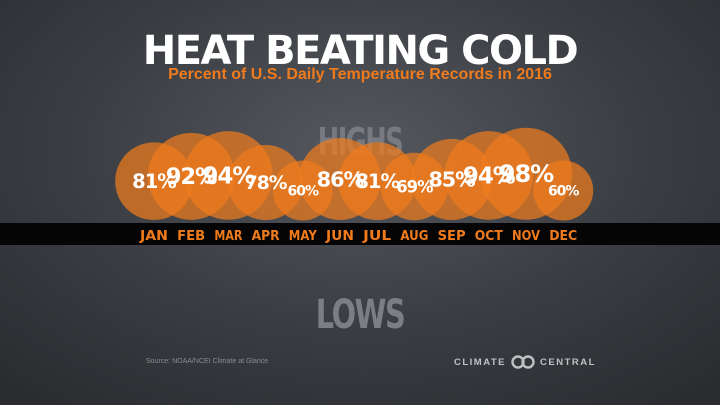 This screenshot has width=720, height=405. I want to click on value-label-jun: 86%, so click(341, 179).